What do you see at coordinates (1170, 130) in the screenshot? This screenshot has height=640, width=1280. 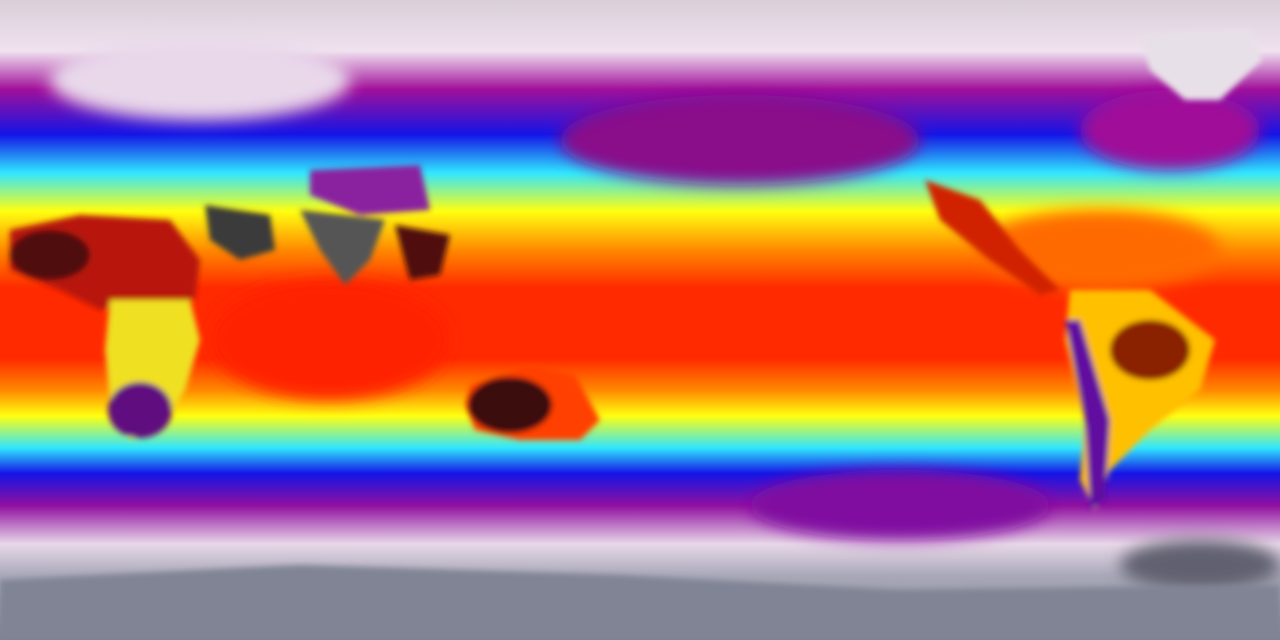 I see `north-atlantic-cold-pool` at bounding box center [1170, 130].